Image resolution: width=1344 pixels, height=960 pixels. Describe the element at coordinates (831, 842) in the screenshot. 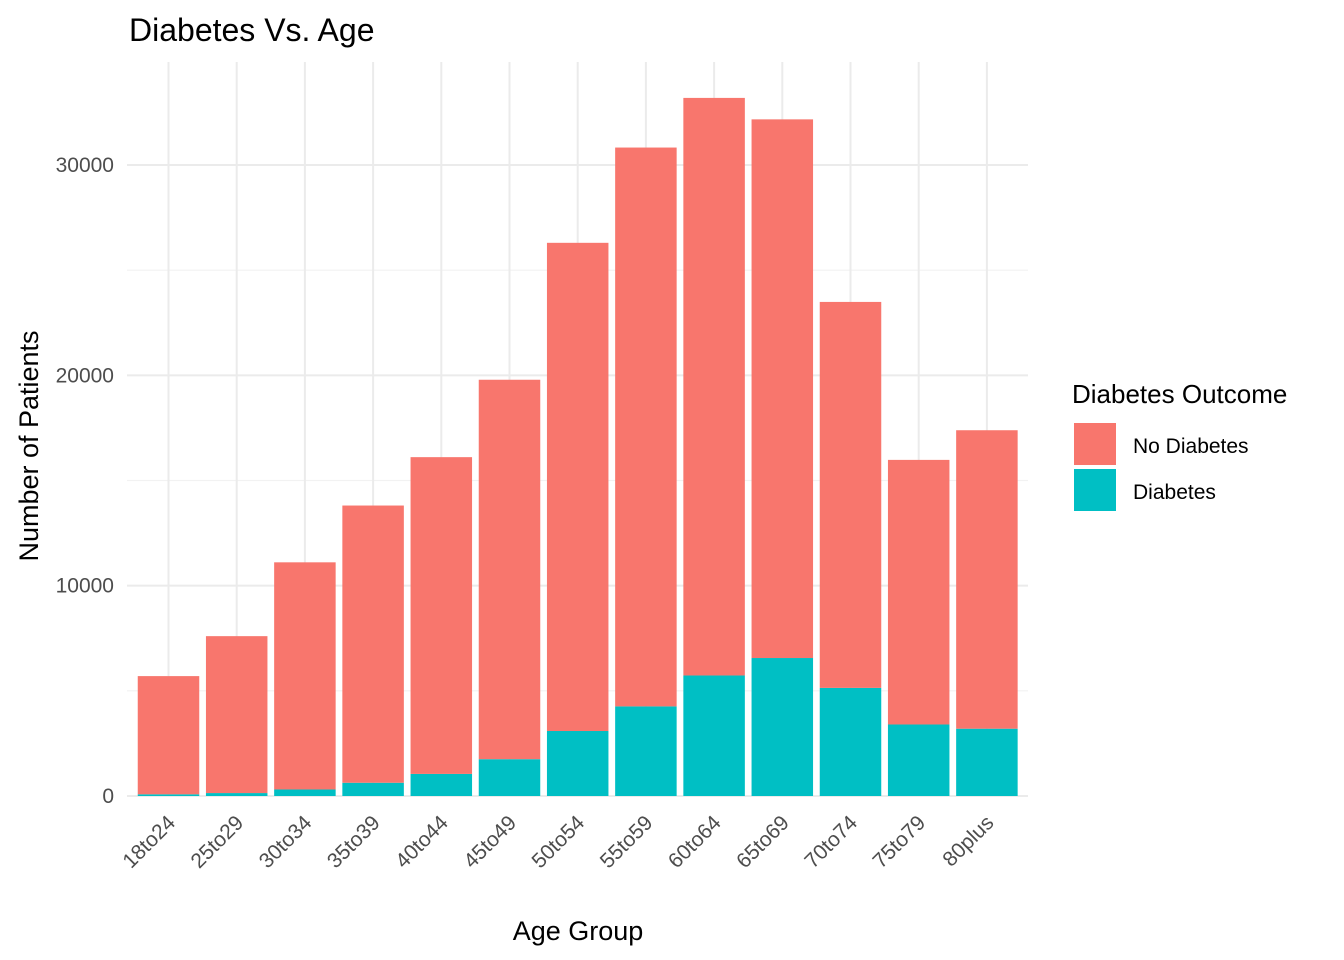

I see `x-tick-label: 70to74` at that location.